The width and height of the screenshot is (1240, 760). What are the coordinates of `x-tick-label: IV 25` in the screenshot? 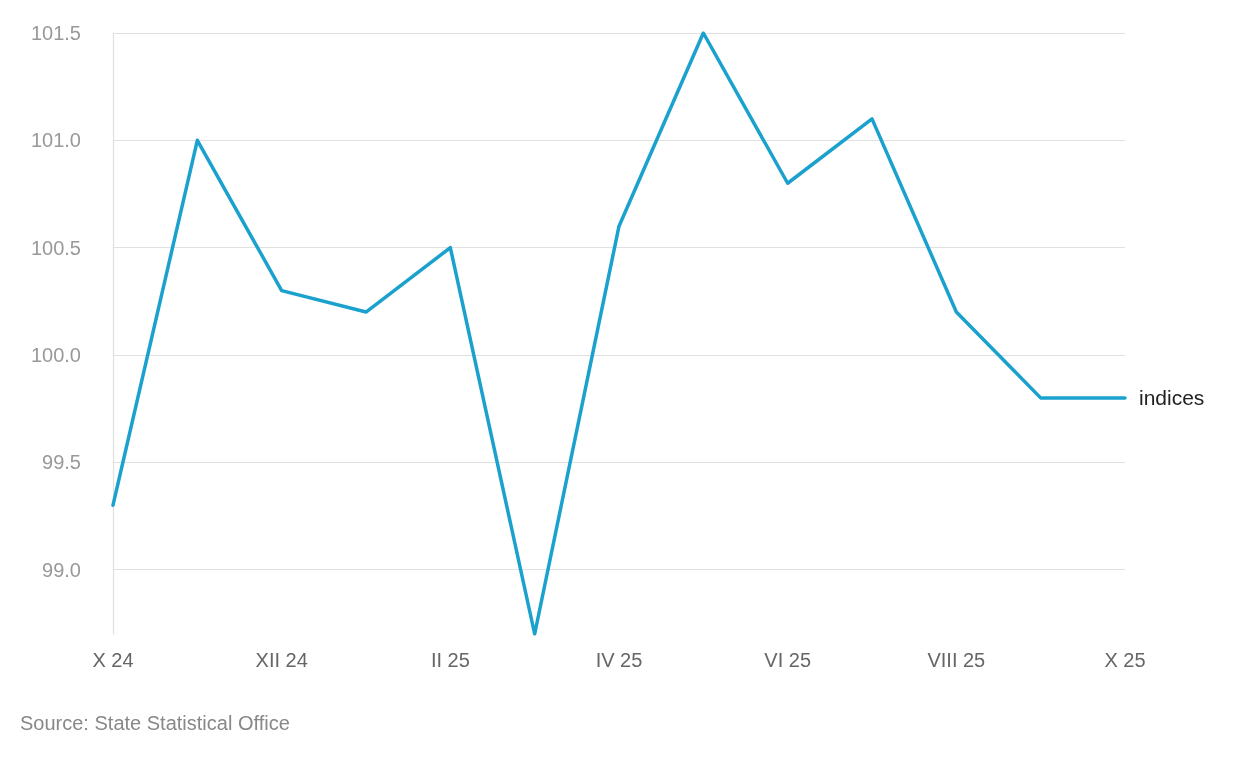 It's located at (619, 660).